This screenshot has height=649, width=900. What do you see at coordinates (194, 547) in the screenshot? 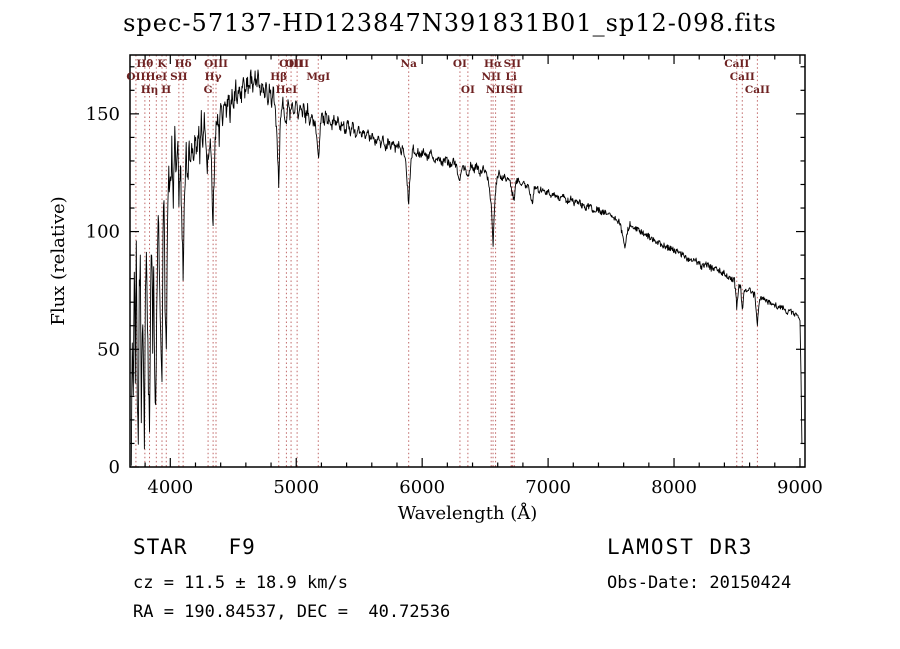
I see `object-class-label: STAR F9` at bounding box center [194, 547].